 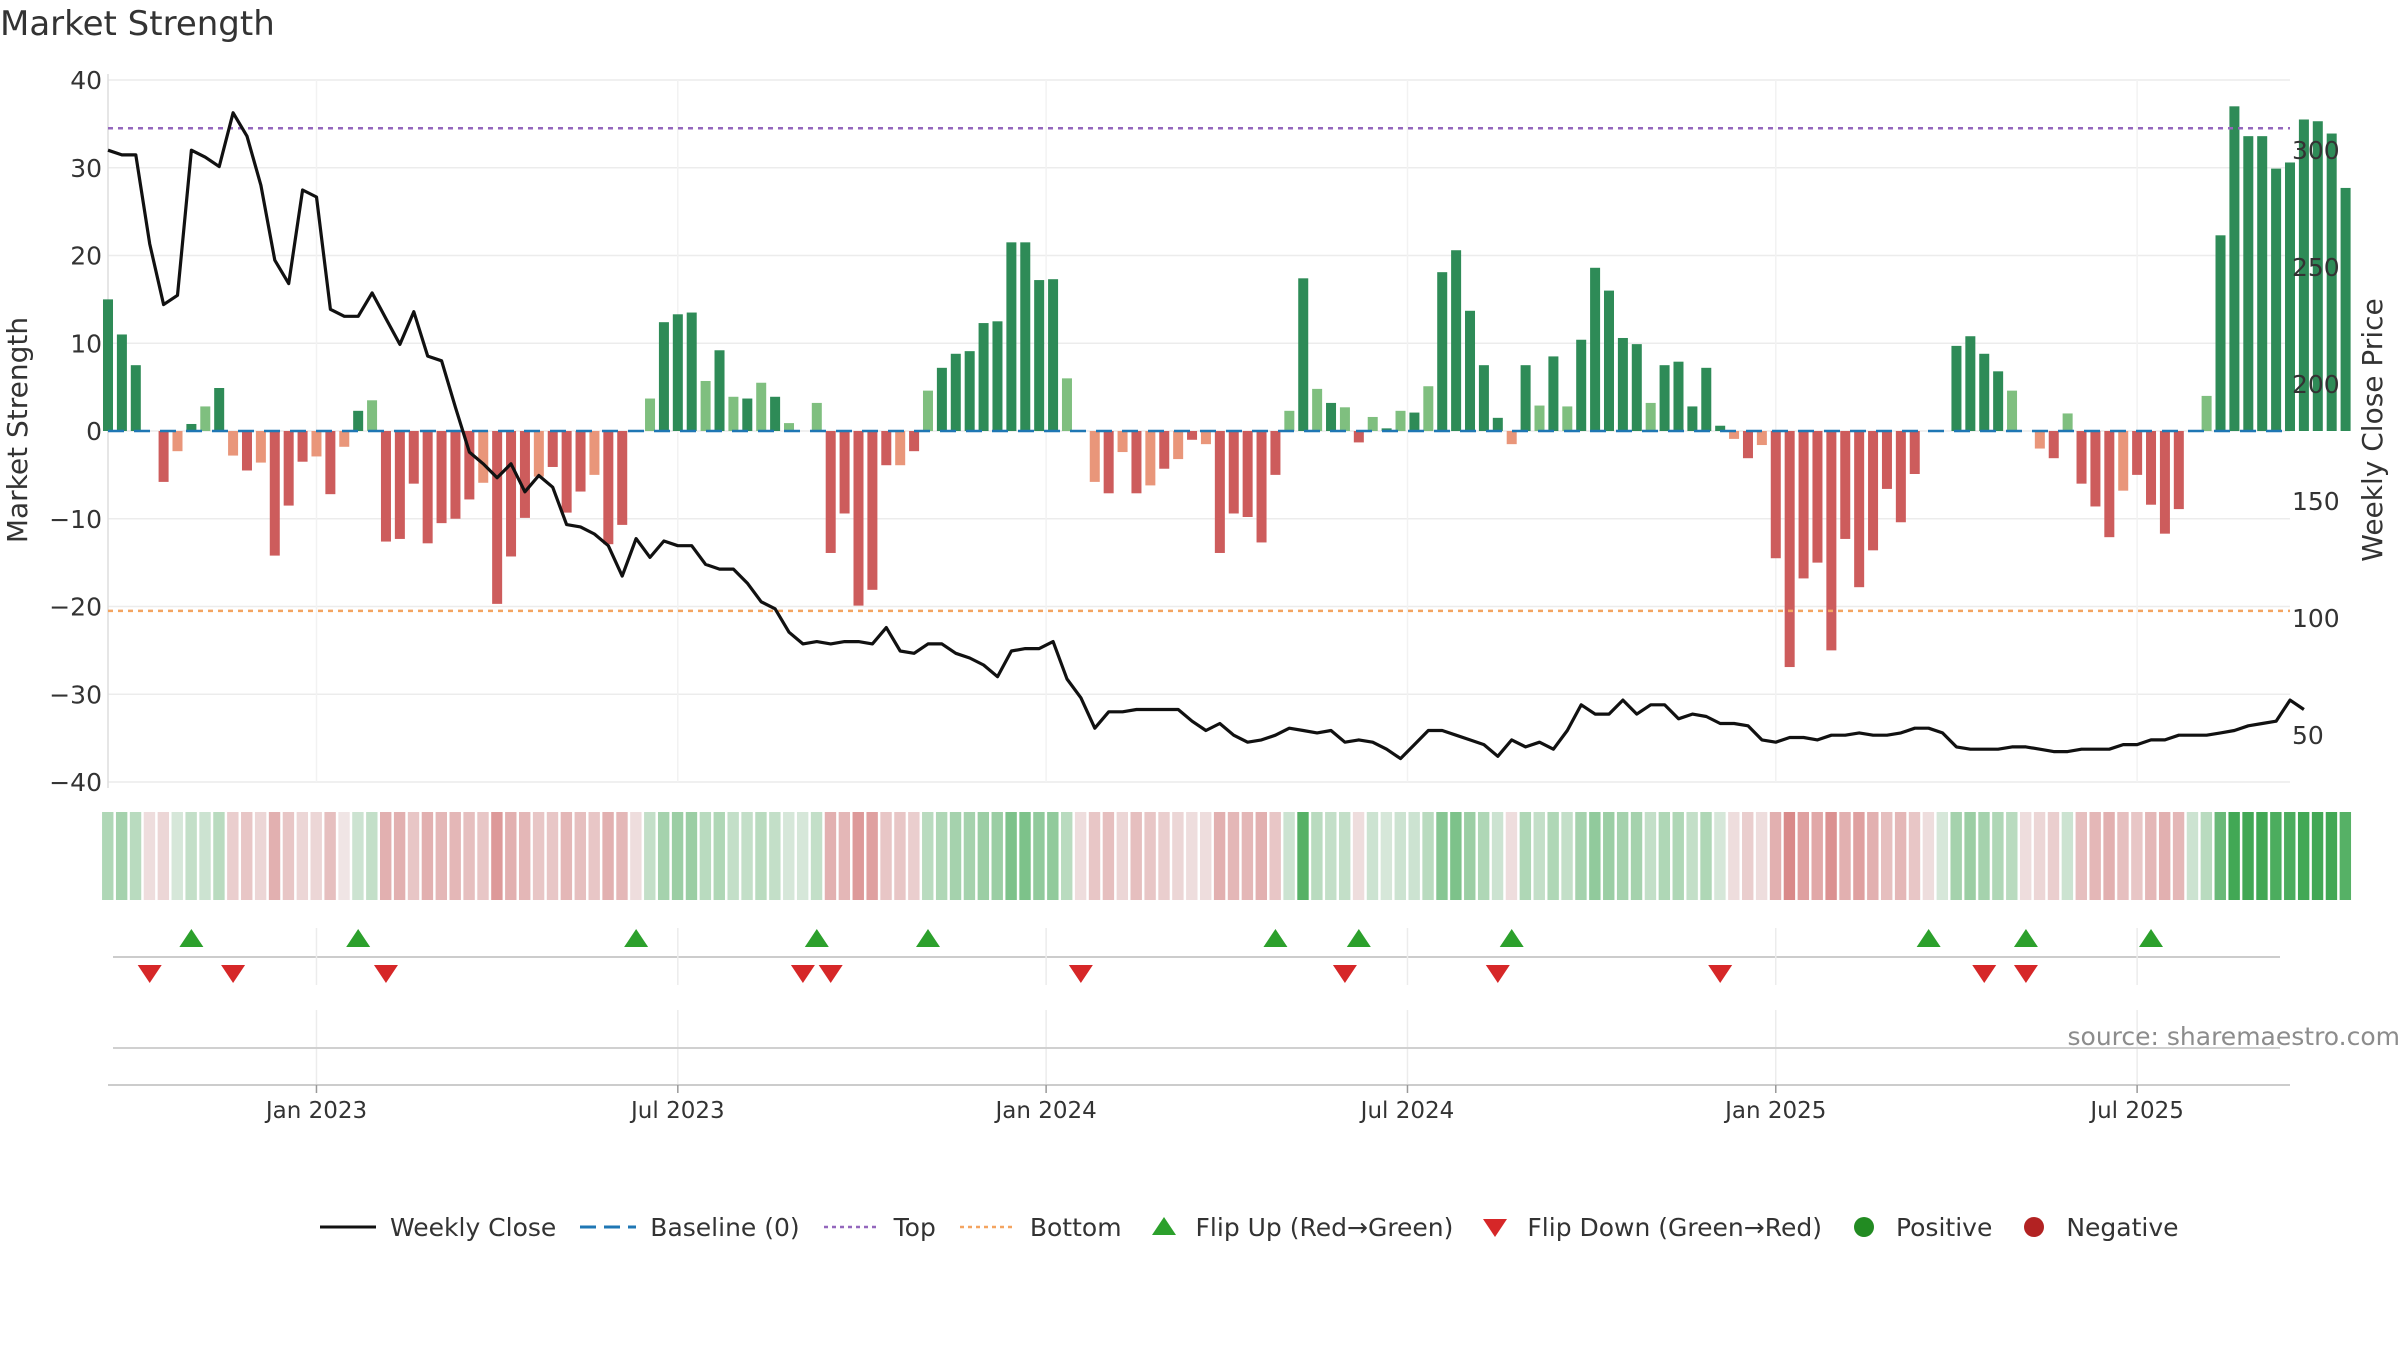 I want to click on x-tick-label: Jan 2025, so click(x=1774, y=1111).